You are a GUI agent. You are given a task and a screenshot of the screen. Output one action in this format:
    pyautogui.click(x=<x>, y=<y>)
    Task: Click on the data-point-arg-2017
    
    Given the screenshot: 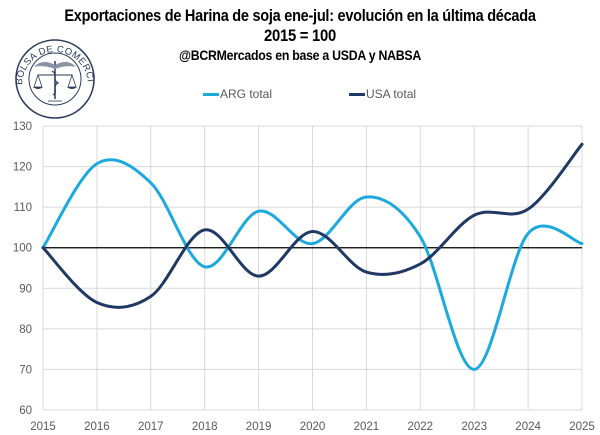 What is the action you would take?
    pyautogui.click(x=150, y=182)
    